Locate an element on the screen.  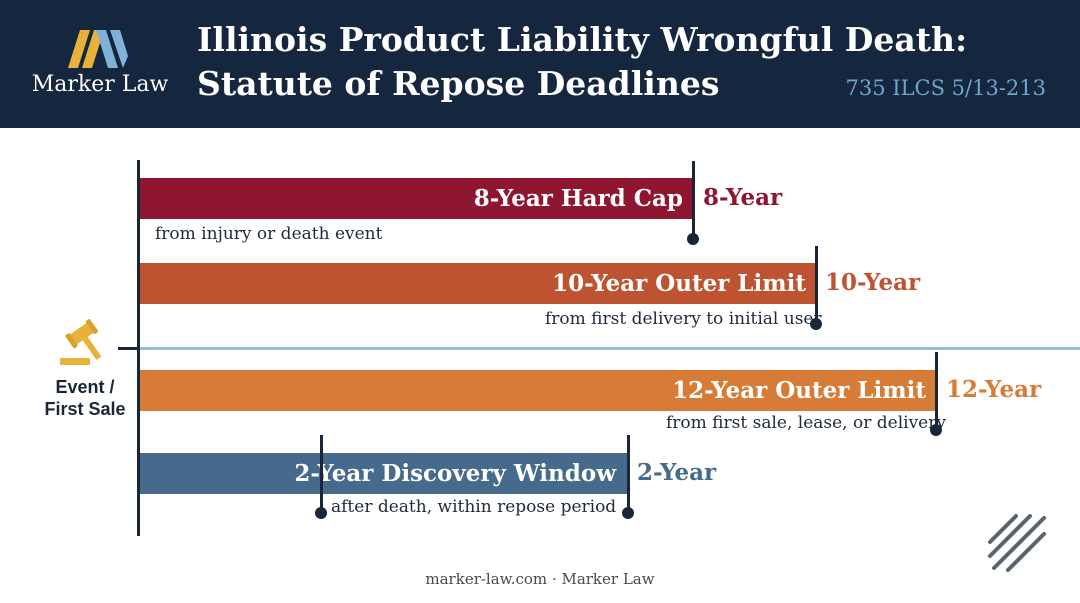
marker-line-2-year-start is located at coordinates (321, 474).